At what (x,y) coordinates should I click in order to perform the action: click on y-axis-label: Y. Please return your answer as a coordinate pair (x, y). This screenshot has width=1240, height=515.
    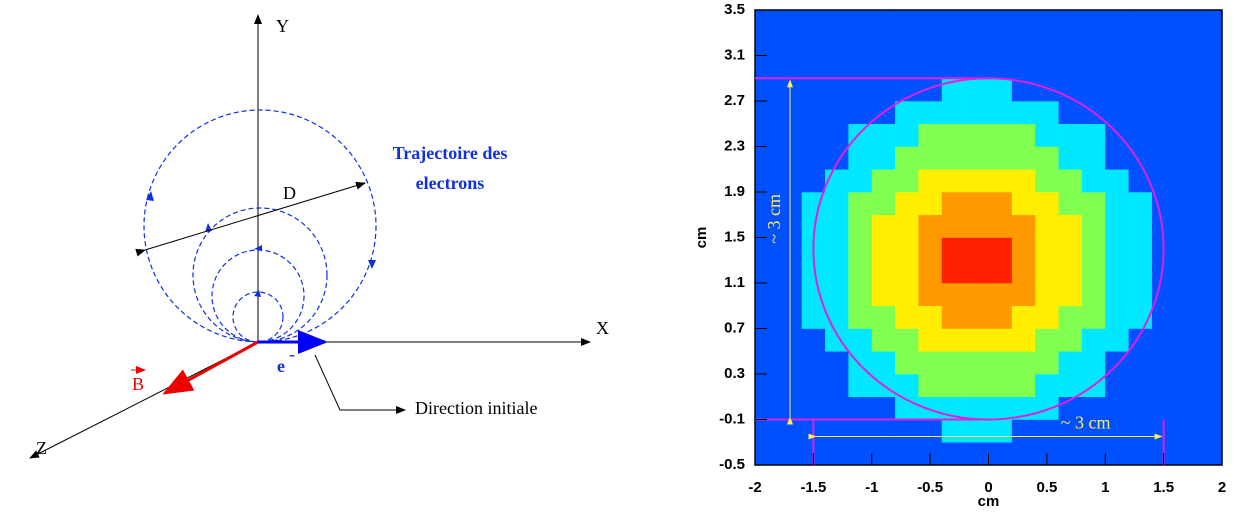
    Looking at the image, I should click on (282, 26).